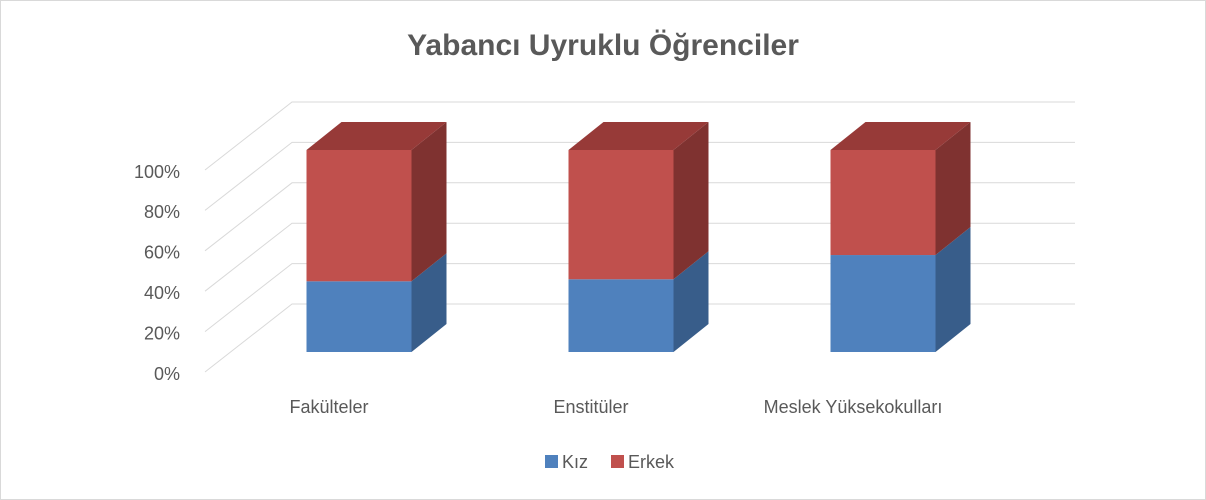 Image resolution: width=1206 pixels, height=500 pixels. I want to click on y-tick-label: 100%, so click(157, 172).